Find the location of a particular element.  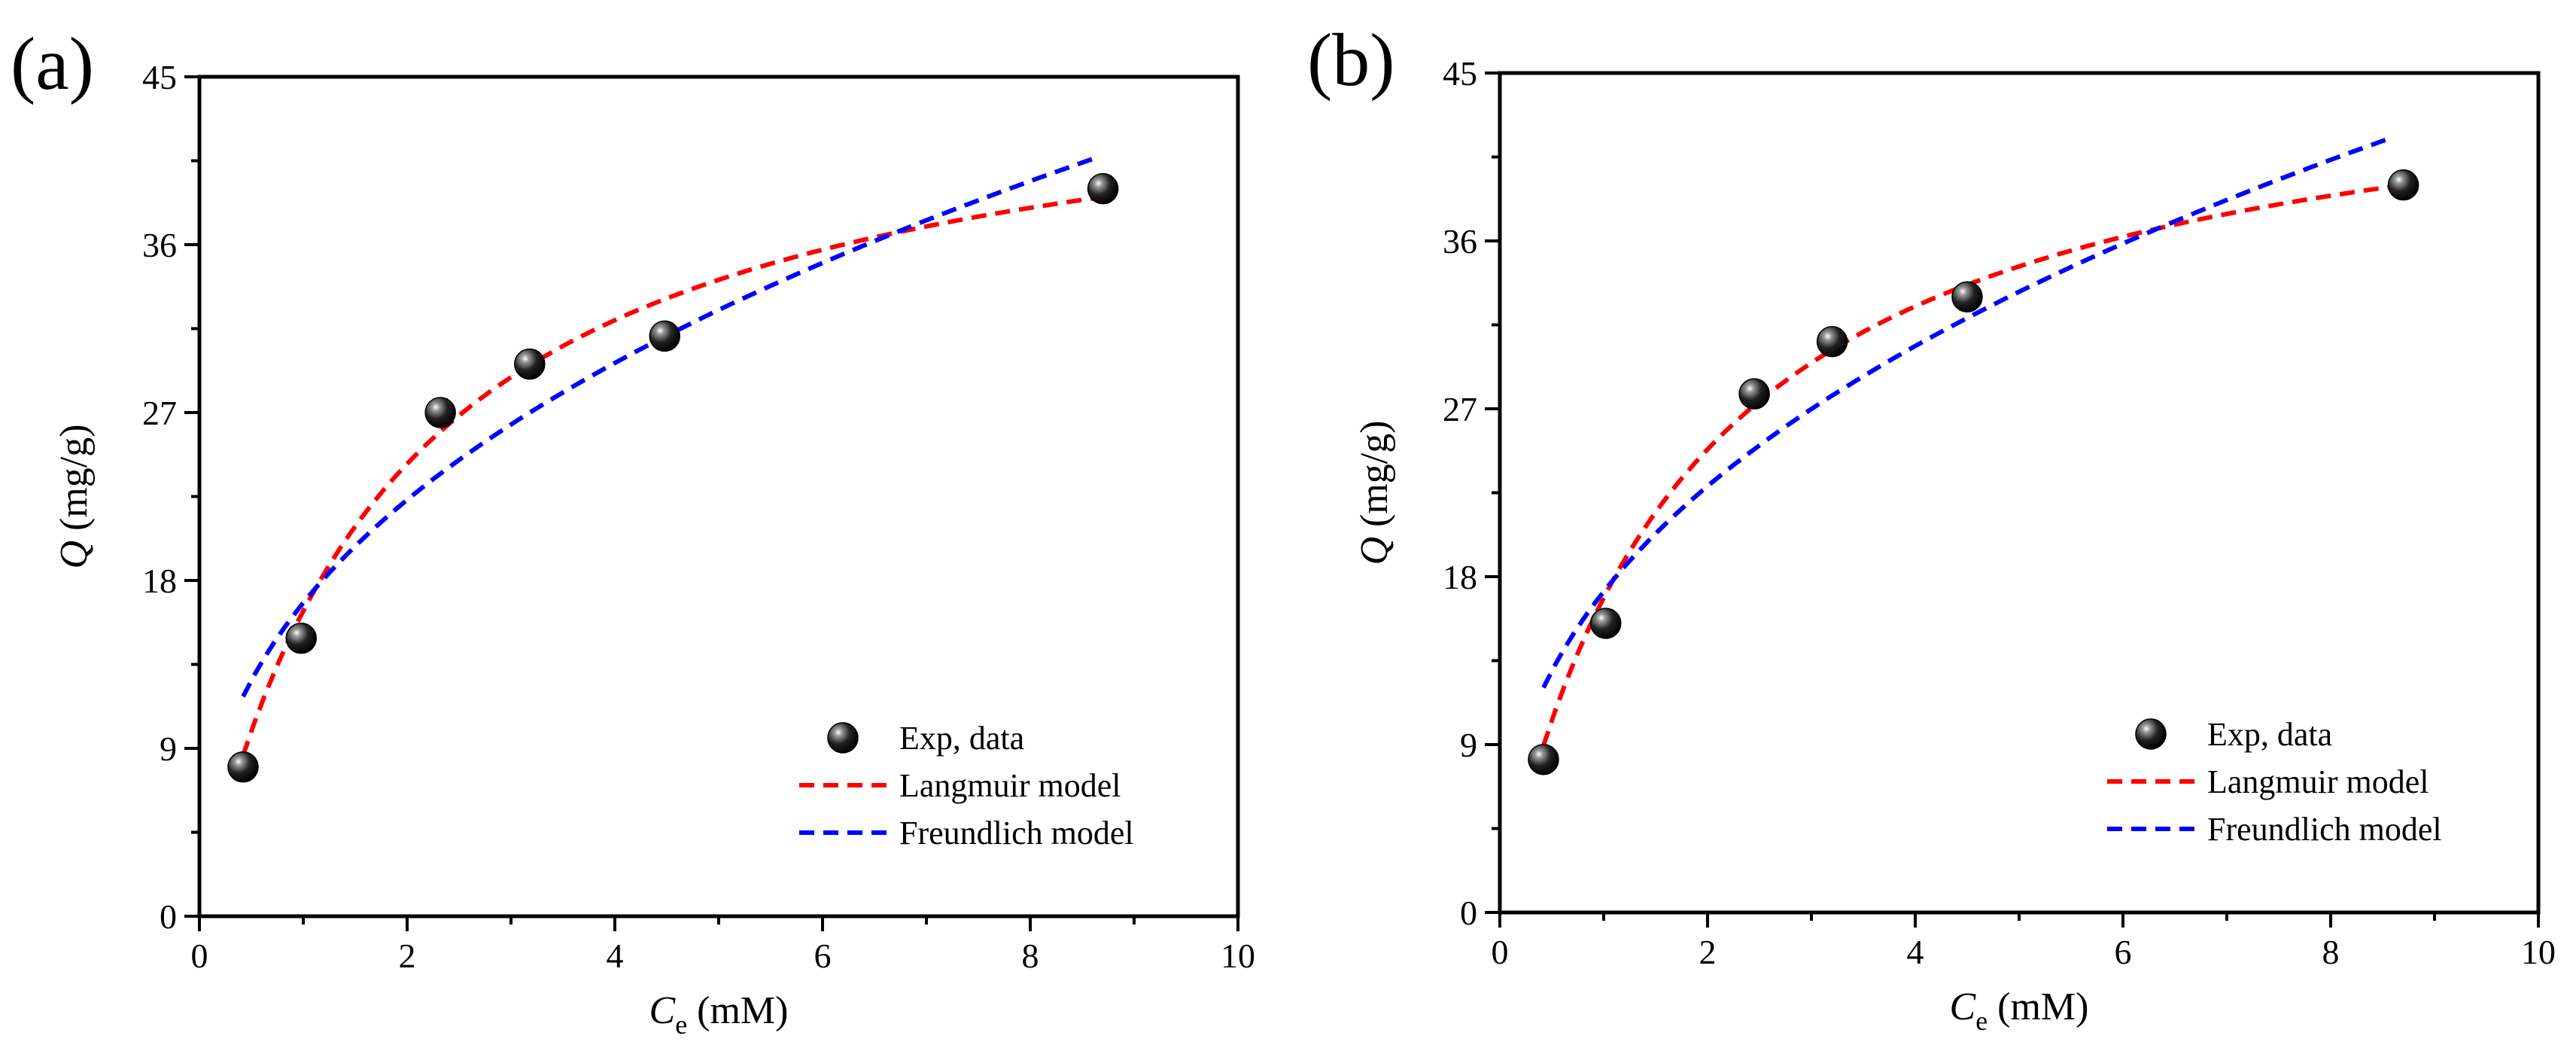

panel-label: (a) is located at coordinates (52, 63).